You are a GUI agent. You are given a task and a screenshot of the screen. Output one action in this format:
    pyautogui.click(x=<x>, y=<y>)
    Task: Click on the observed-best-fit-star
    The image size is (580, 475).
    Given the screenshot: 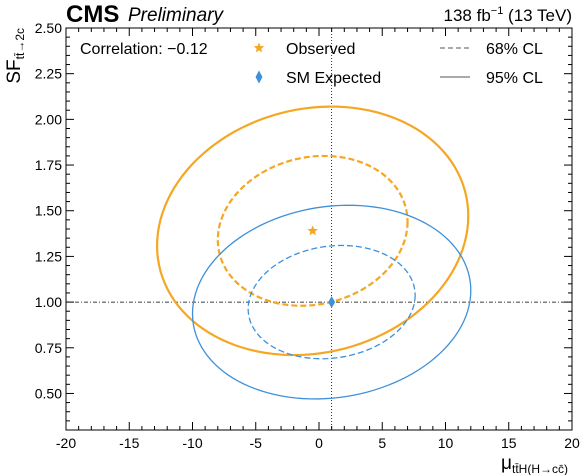 What is the action you would take?
    pyautogui.click(x=312, y=230)
    